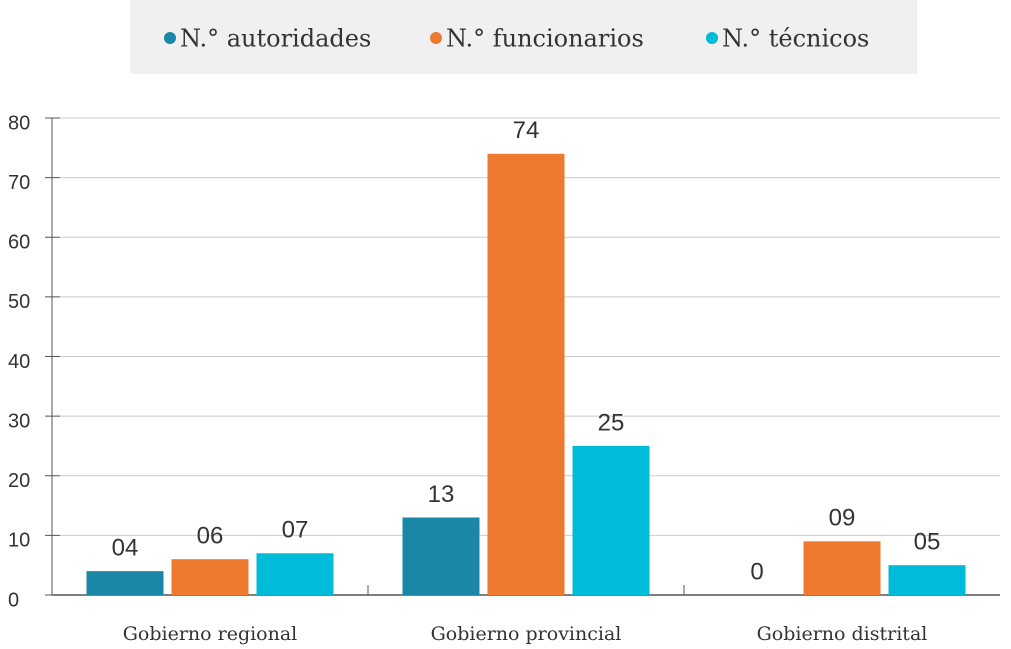 This screenshot has height=649, width=1011. Describe the element at coordinates (545, 39) in the screenshot. I see `legend-label: N.° funcionarios` at that location.